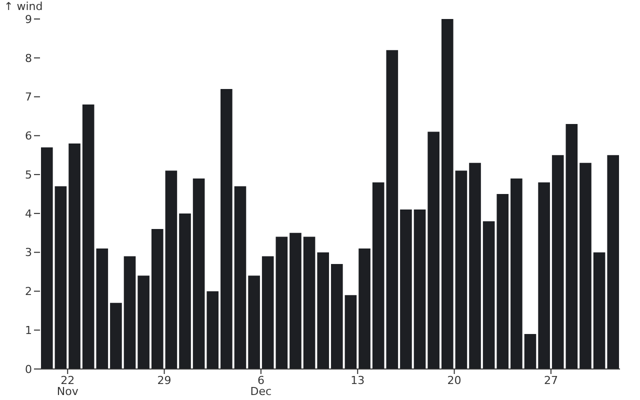 This screenshot has height=400, width=640. I want to click on x-tick-label: 27, so click(551, 380).